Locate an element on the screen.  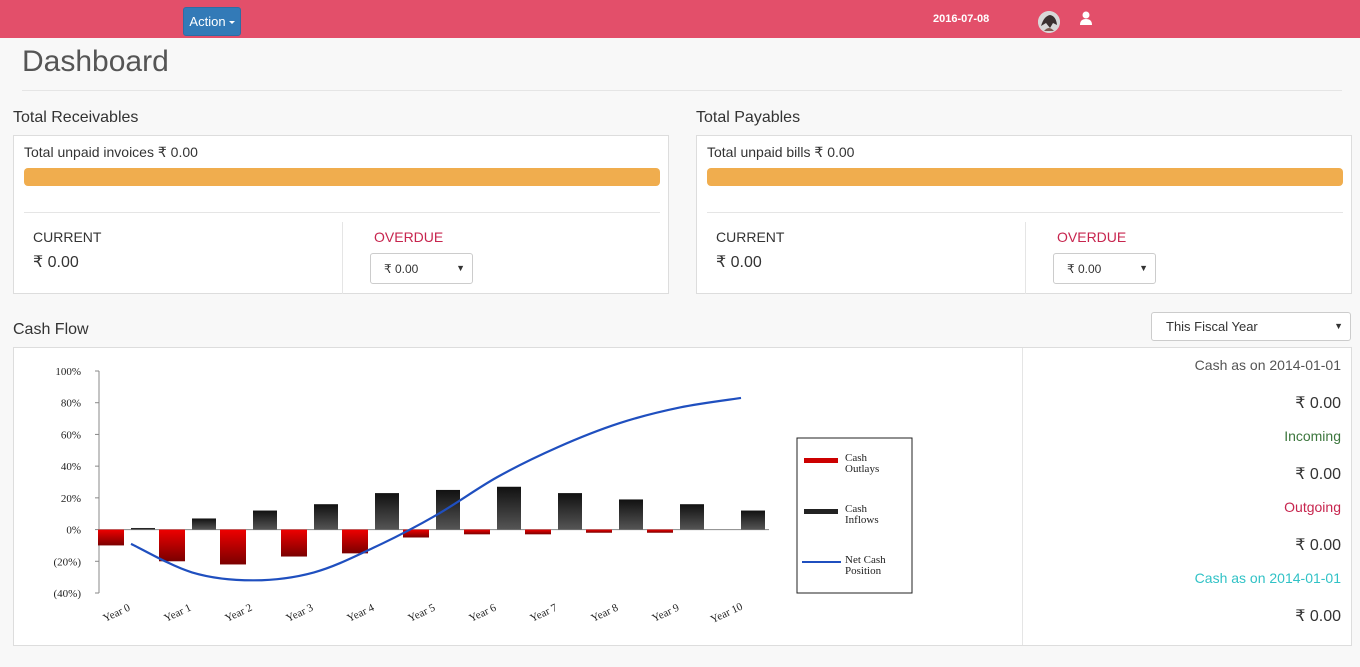
incoming-label: Incoming is located at coordinates (1312, 436).